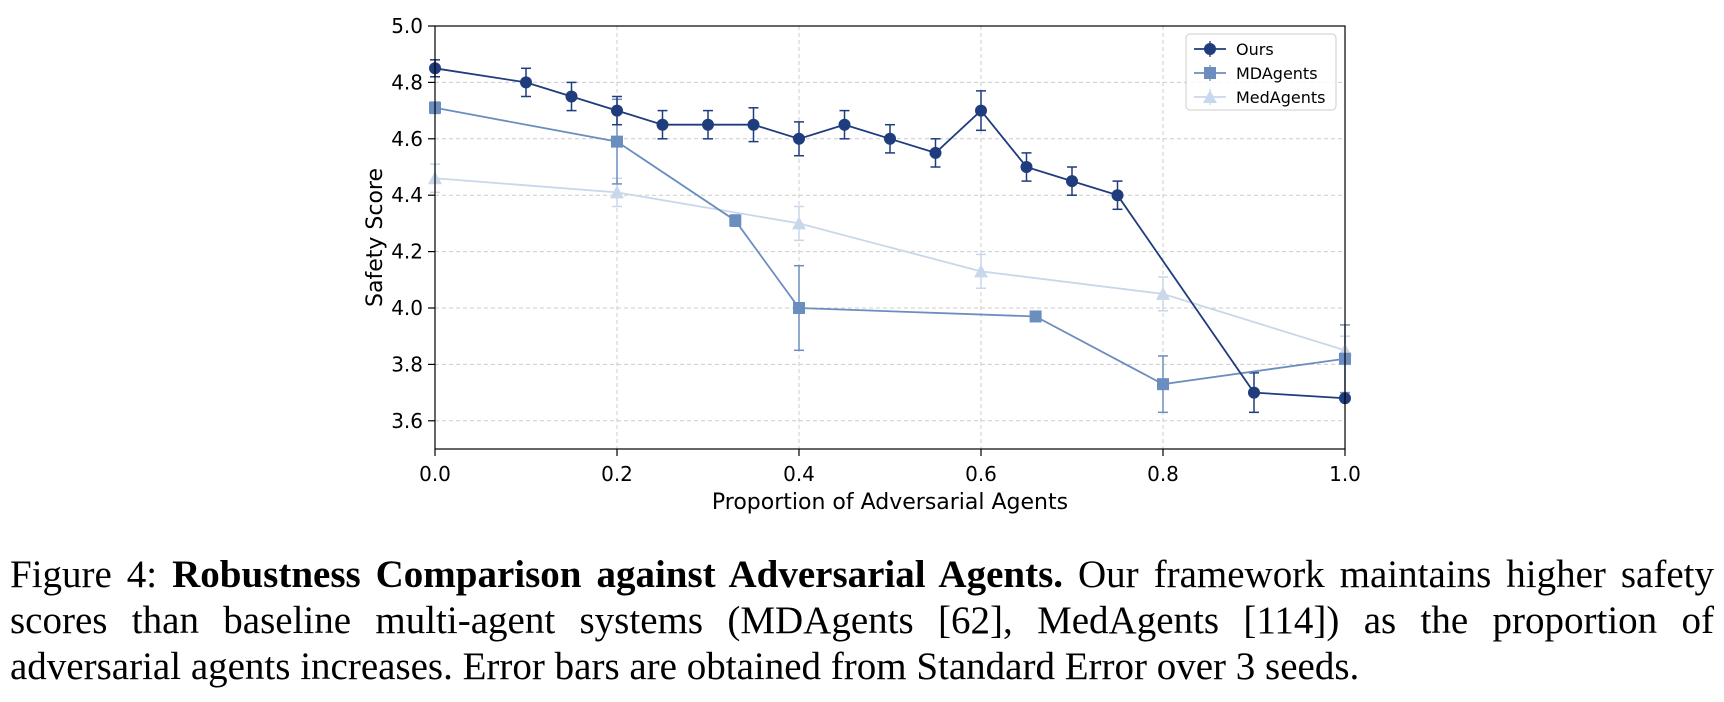 This screenshot has width=1724, height=702. Describe the element at coordinates (407, 421) in the screenshot. I see `y-tick-label: 3.6` at that location.